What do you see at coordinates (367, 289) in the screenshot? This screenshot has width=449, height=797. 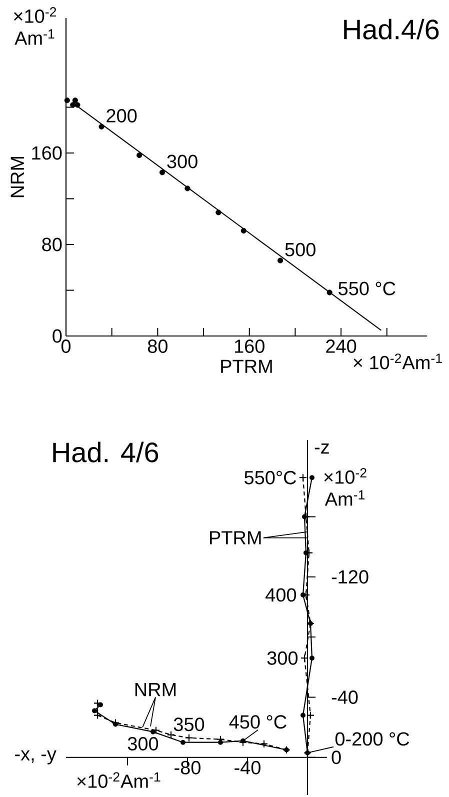 I see `annotation: 550 °C` at bounding box center [367, 289].